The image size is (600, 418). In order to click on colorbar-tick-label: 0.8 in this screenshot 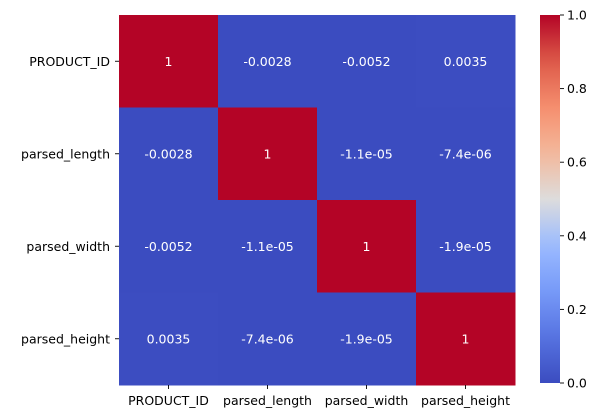, I will do `click(577, 88)`.